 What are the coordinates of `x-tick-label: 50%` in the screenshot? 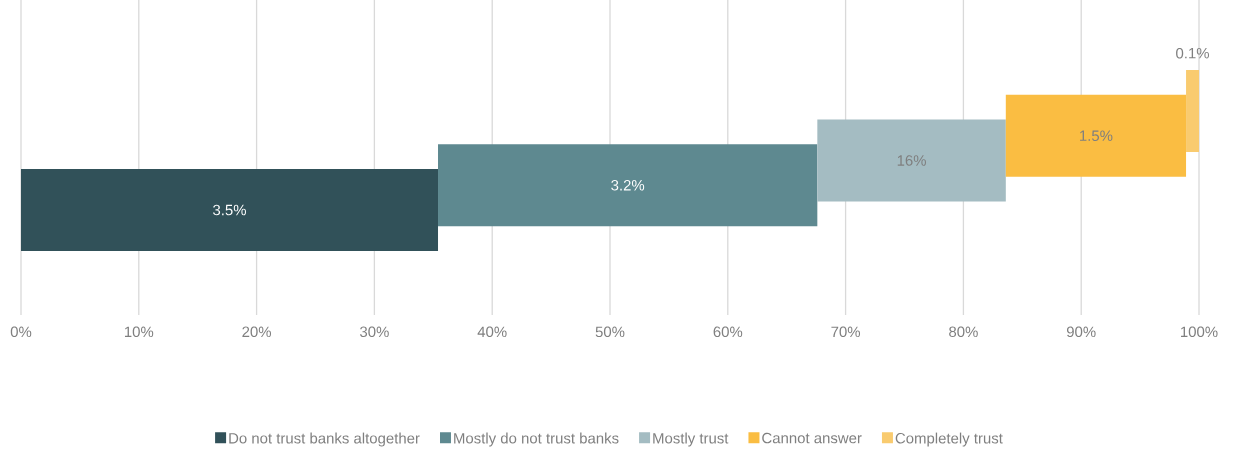 It's located at (610, 332).